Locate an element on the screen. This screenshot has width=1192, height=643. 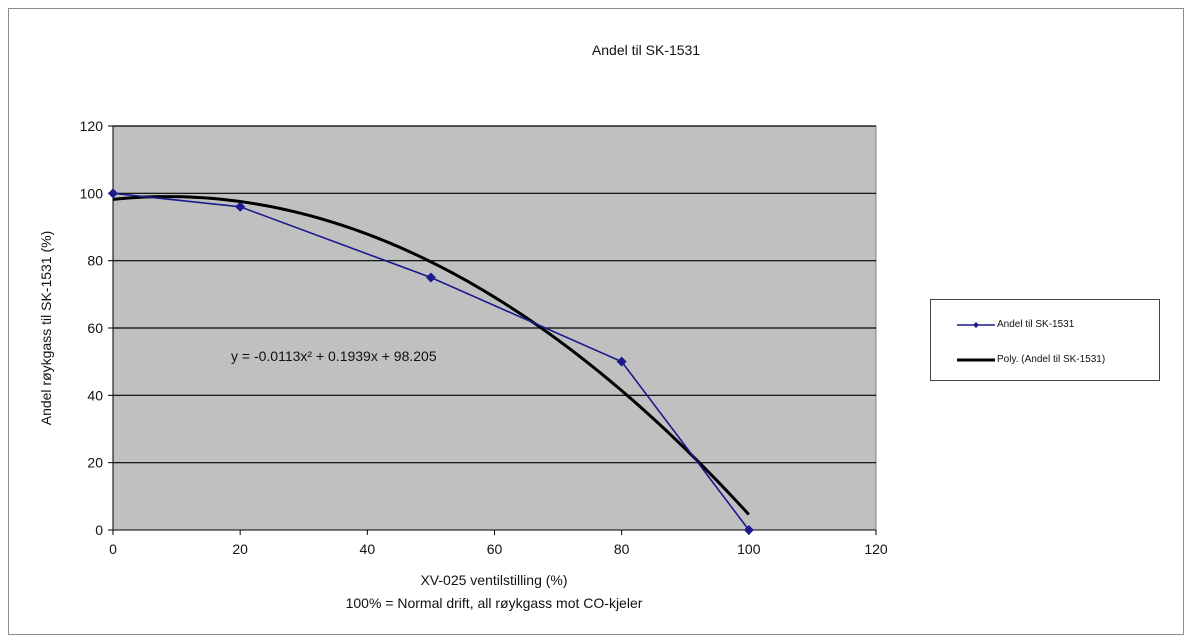
x-tick-label-0: 0 is located at coordinates (113, 549).